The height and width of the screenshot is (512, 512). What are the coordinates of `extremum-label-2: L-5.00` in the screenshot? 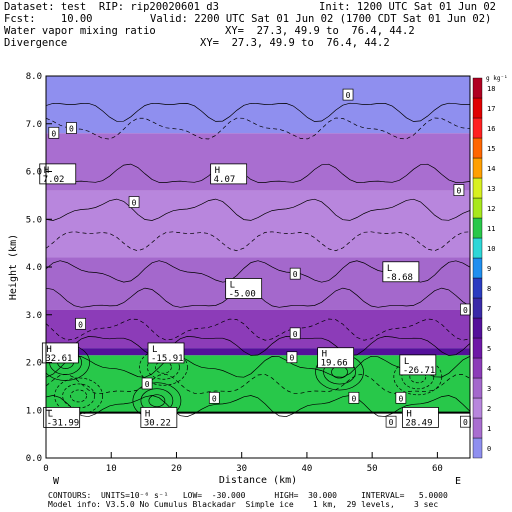 It's located at (244, 288).